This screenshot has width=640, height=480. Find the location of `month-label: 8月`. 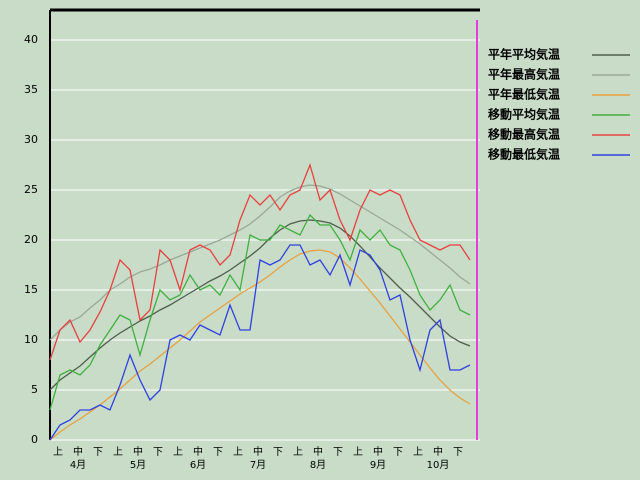

month-label: 8月 is located at coordinates (318, 465).